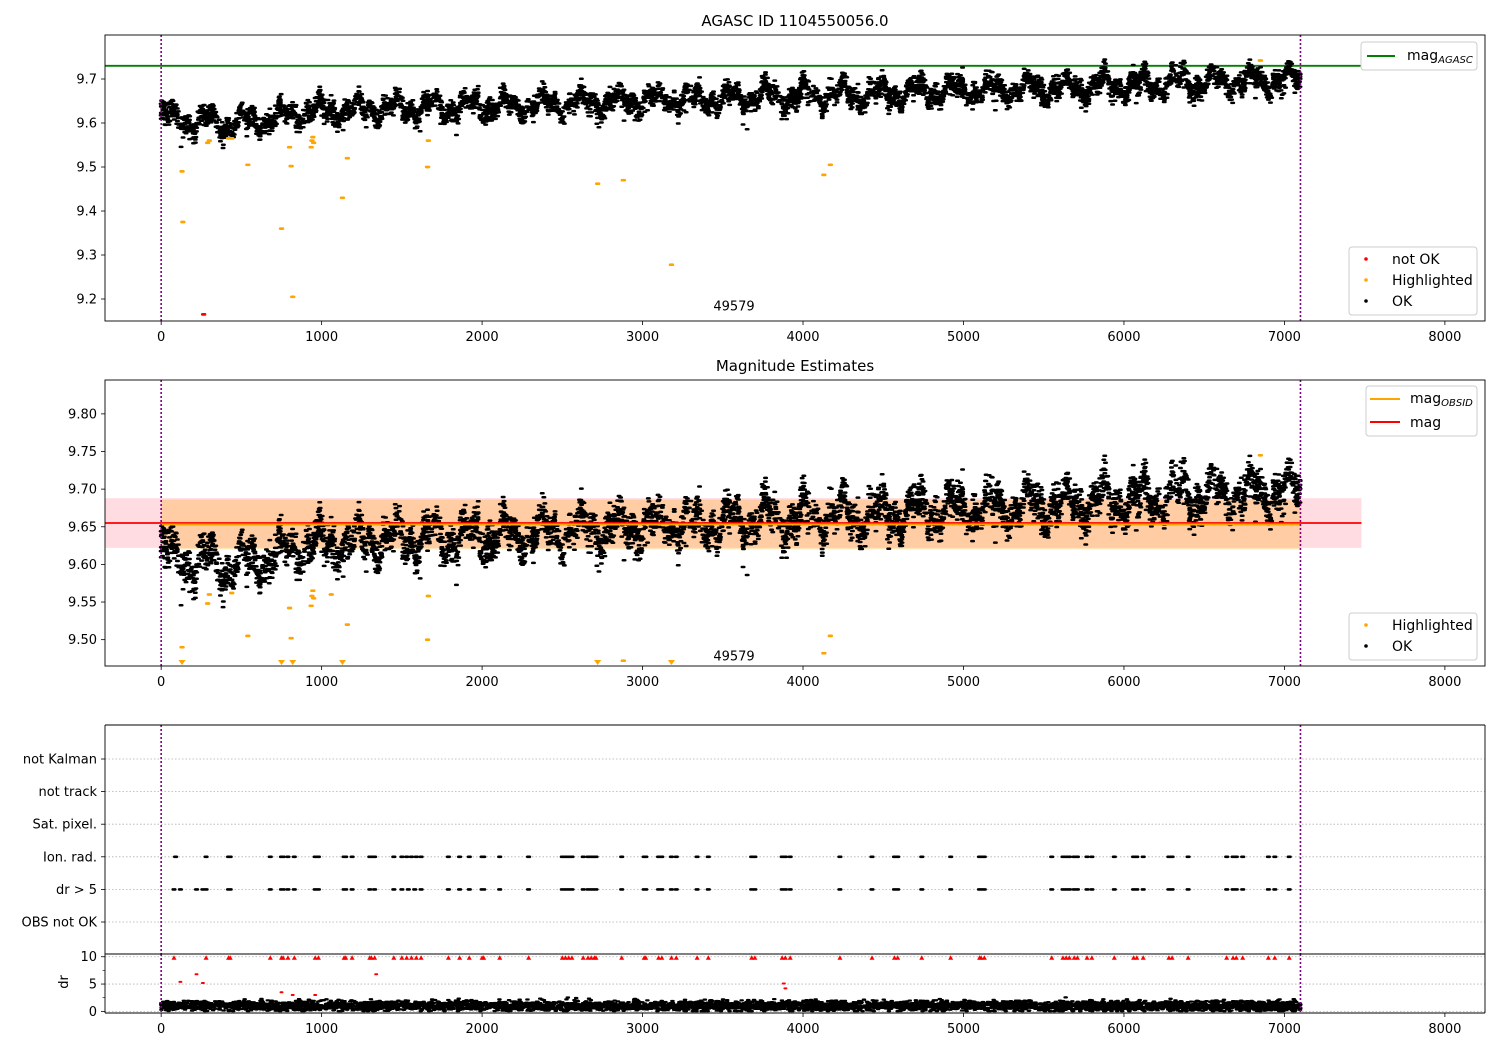  I want to click on y-tick-label: 9.50, so click(82, 640).